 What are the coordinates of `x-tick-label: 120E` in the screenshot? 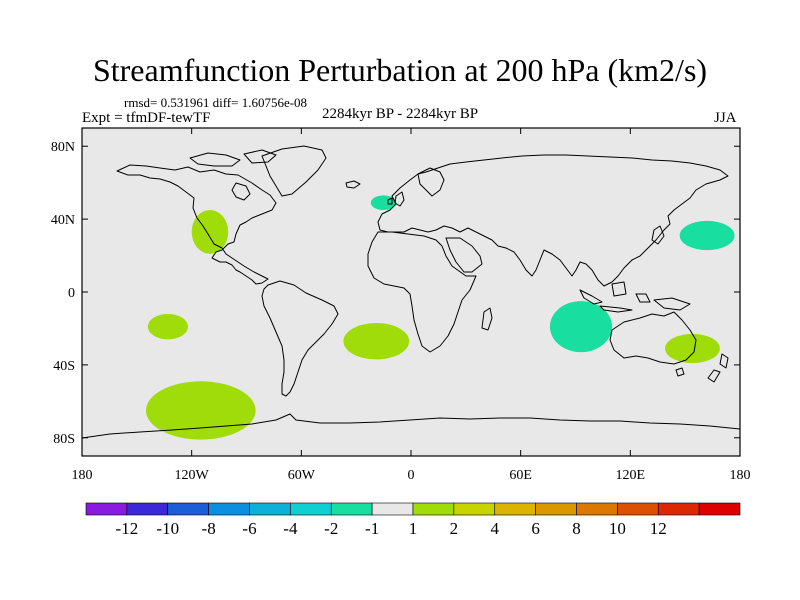 It's located at (631, 475).